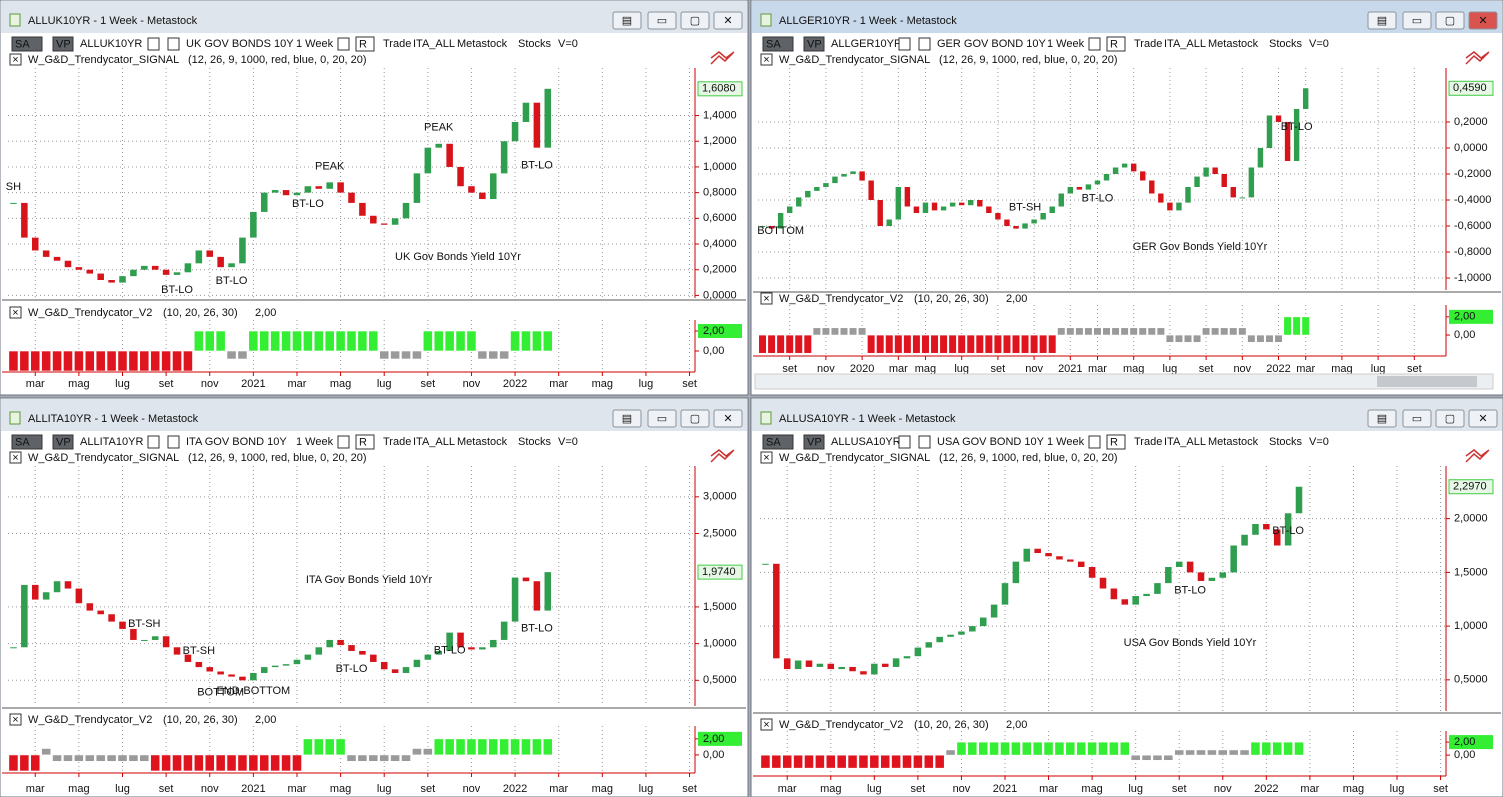  What do you see at coordinates (340, 789) in the screenshot?
I see `x-tick-label: mag` at bounding box center [340, 789].